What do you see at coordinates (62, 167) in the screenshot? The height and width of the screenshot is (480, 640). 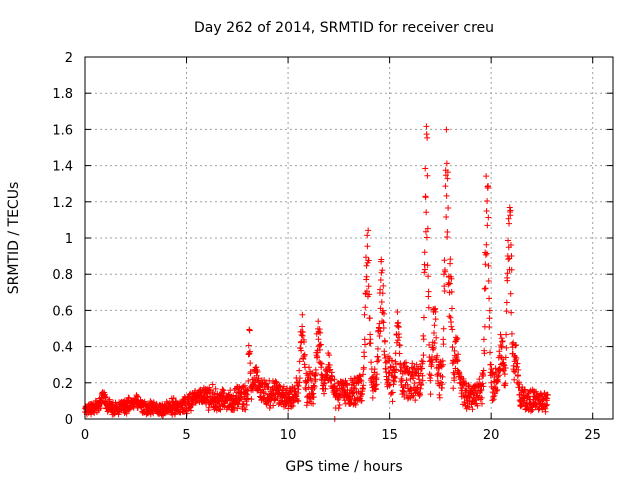 I see `y-tick-label: 1.4` at bounding box center [62, 167].